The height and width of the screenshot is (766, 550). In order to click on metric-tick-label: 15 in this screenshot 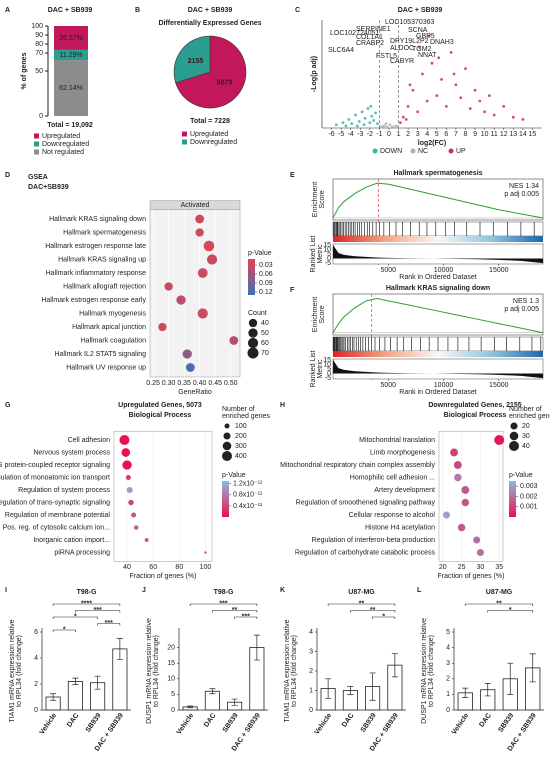, I will do `click(327, 360)`.